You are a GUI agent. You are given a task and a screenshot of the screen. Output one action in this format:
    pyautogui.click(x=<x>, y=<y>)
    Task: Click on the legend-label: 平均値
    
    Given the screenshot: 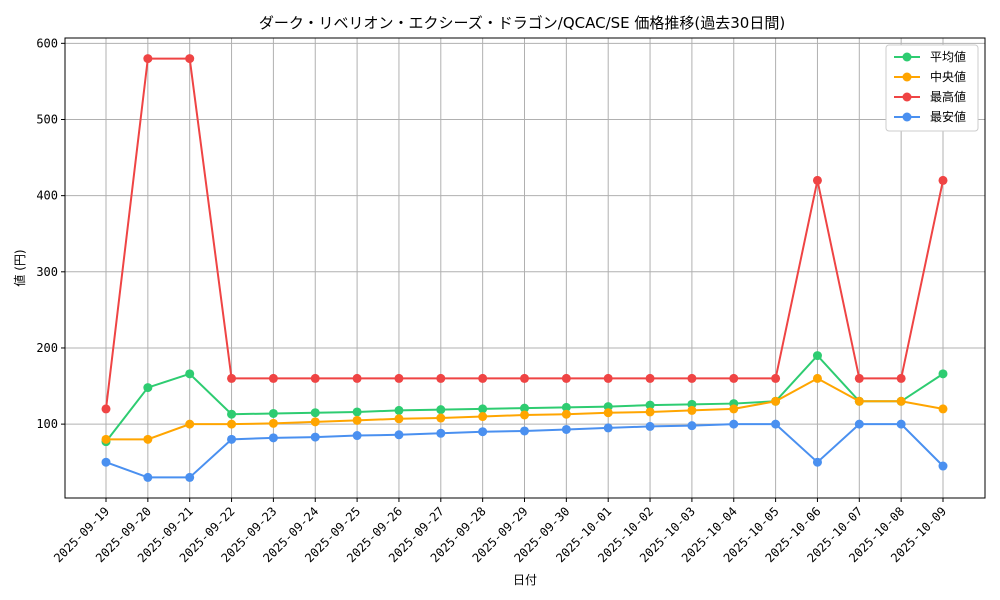 What is the action you would take?
    pyautogui.click(x=948, y=56)
    